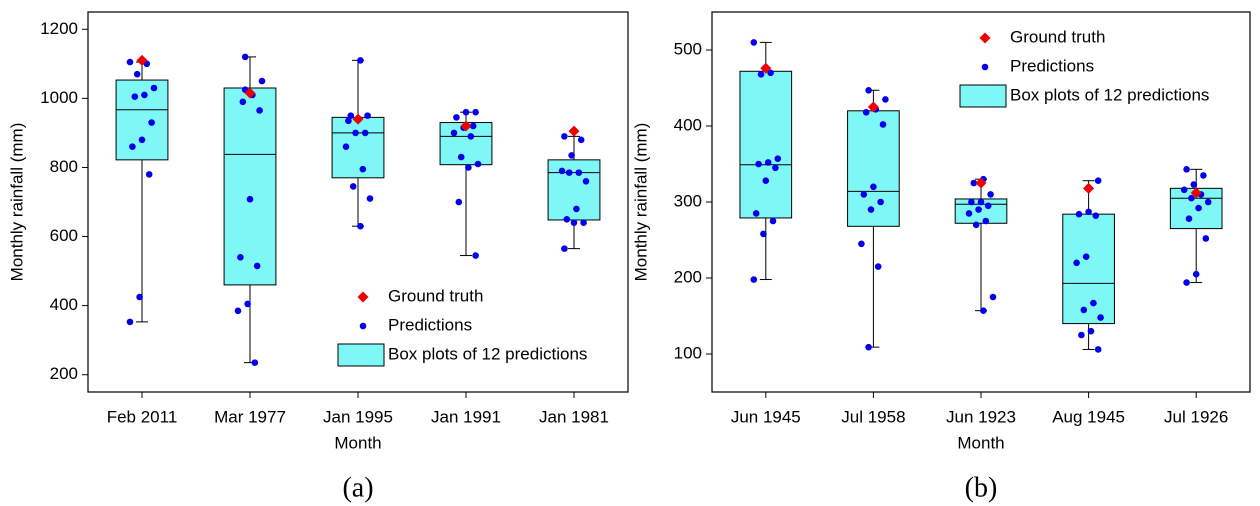  Describe the element at coordinates (466, 416) in the screenshot. I see `x-tick-label: Jan 1991` at that location.